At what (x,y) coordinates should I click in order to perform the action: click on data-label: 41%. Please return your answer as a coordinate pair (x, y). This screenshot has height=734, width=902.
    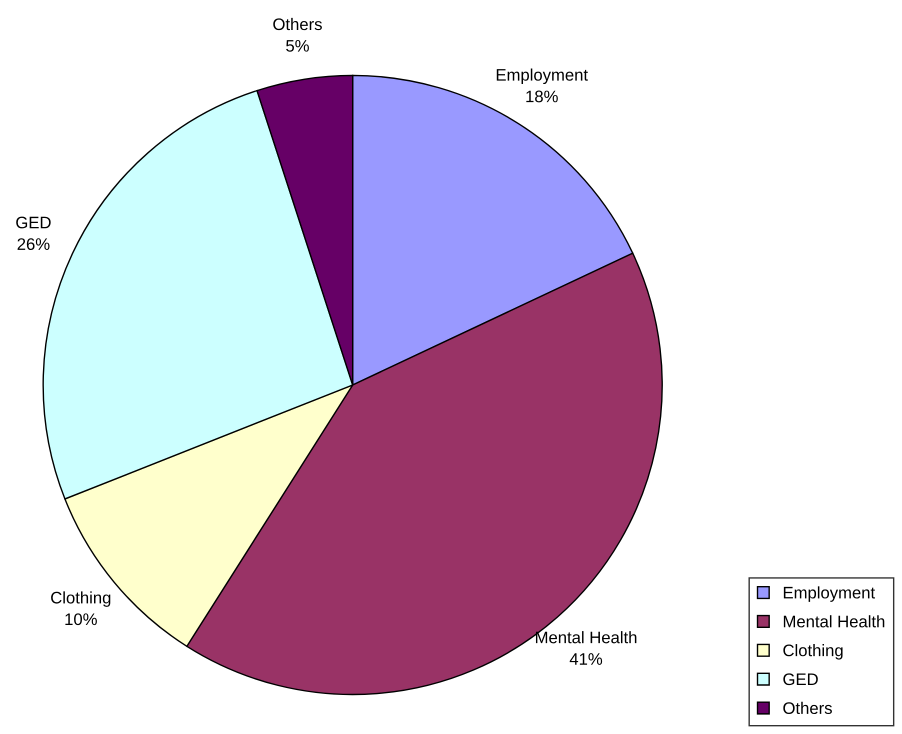
    Looking at the image, I should click on (586, 659).